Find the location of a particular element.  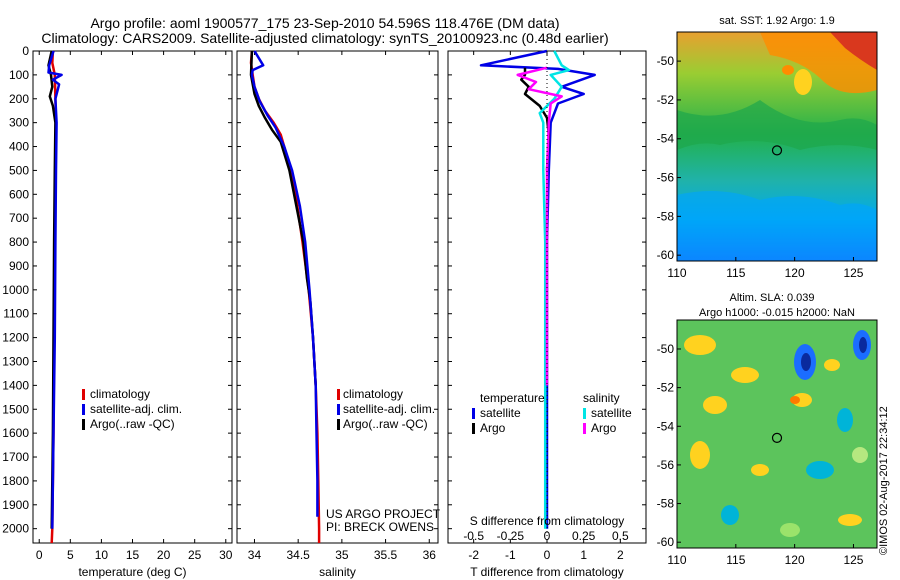

x-tick-label: 34 is located at coordinates (255, 555).